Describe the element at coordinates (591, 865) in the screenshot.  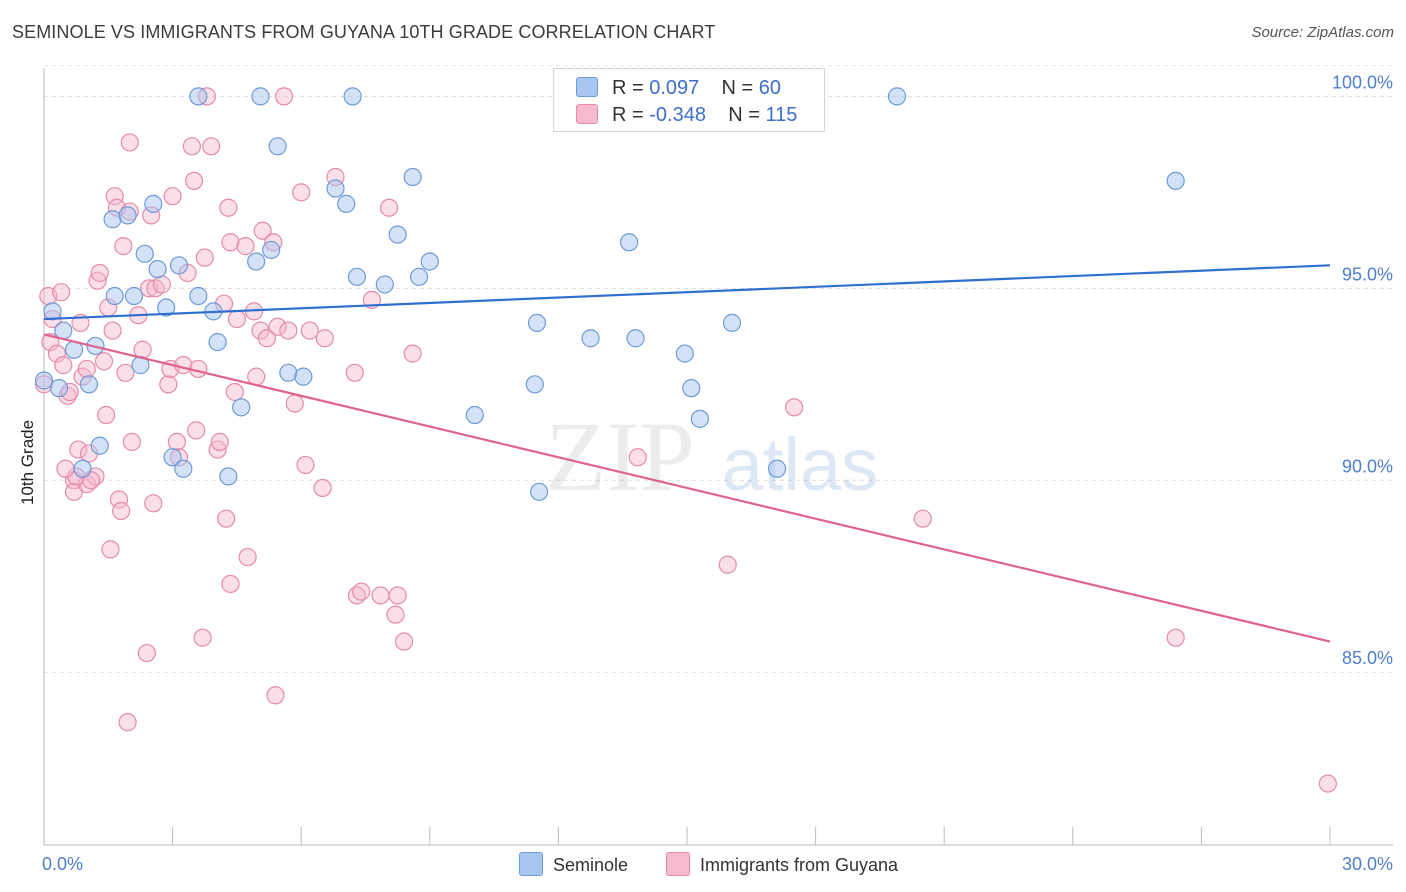
I see `bottom-legend-label-seminole: Seminole` at that location.